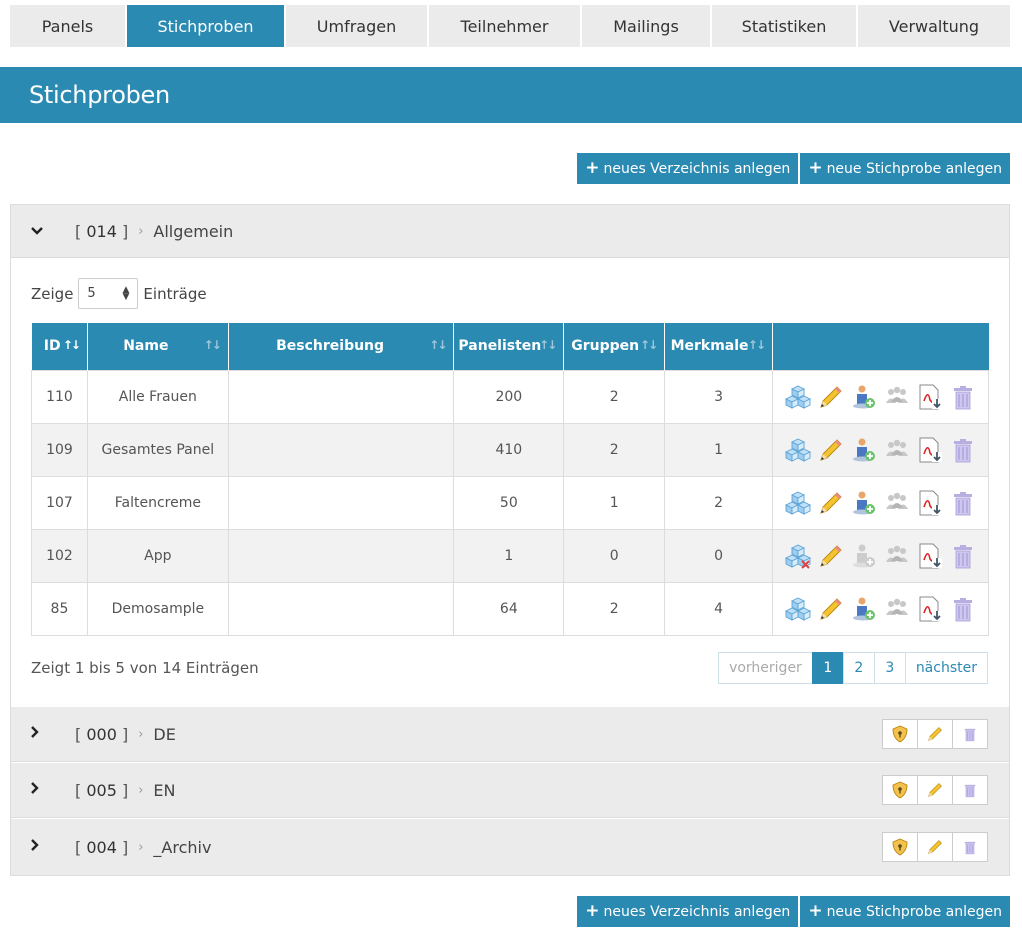  Describe the element at coordinates (59, 555) in the screenshot. I see `cell-id: 102` at that location.